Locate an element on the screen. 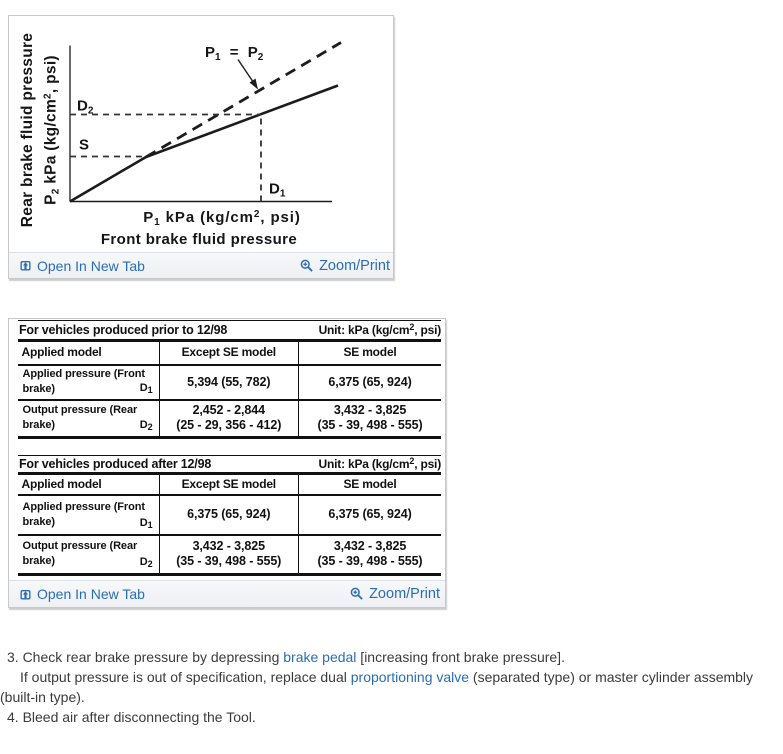  svg-text: Rear brake fluid pressure is located at coordinates (27, 130).